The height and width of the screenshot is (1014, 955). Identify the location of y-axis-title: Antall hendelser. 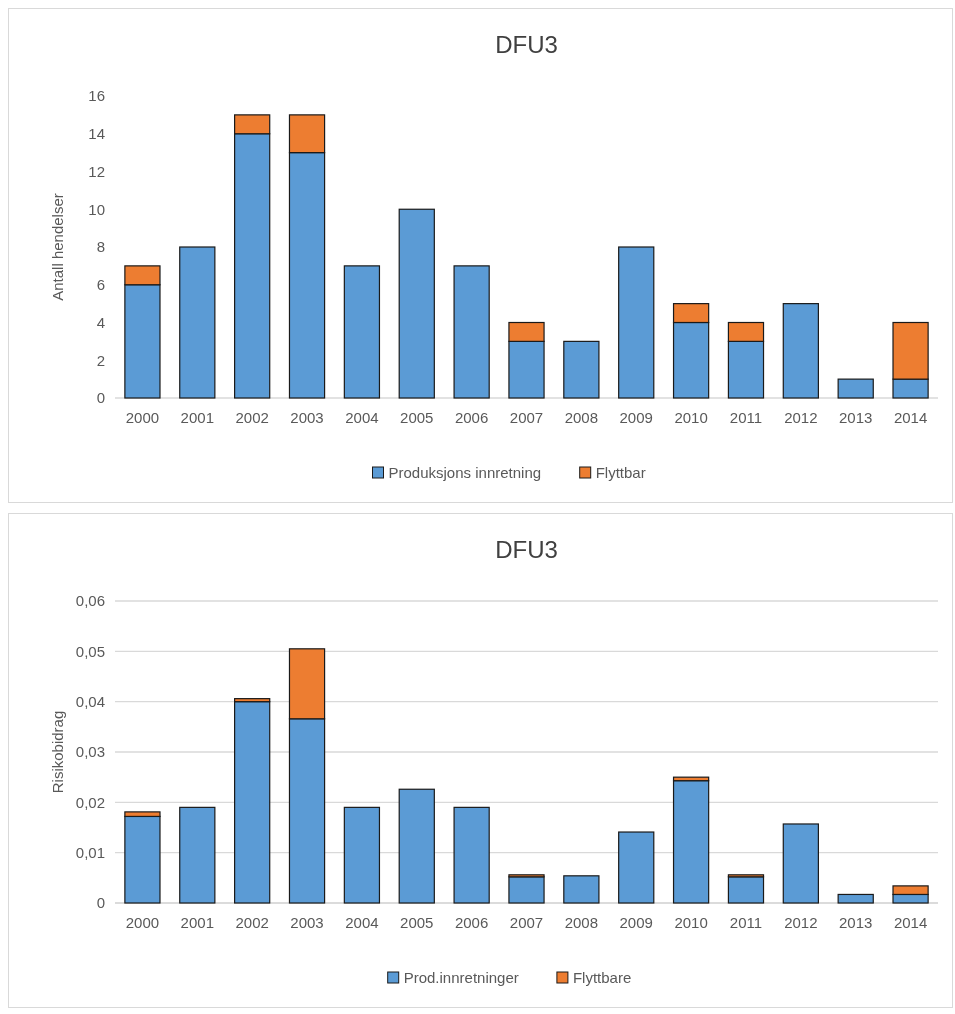
(57, 247).